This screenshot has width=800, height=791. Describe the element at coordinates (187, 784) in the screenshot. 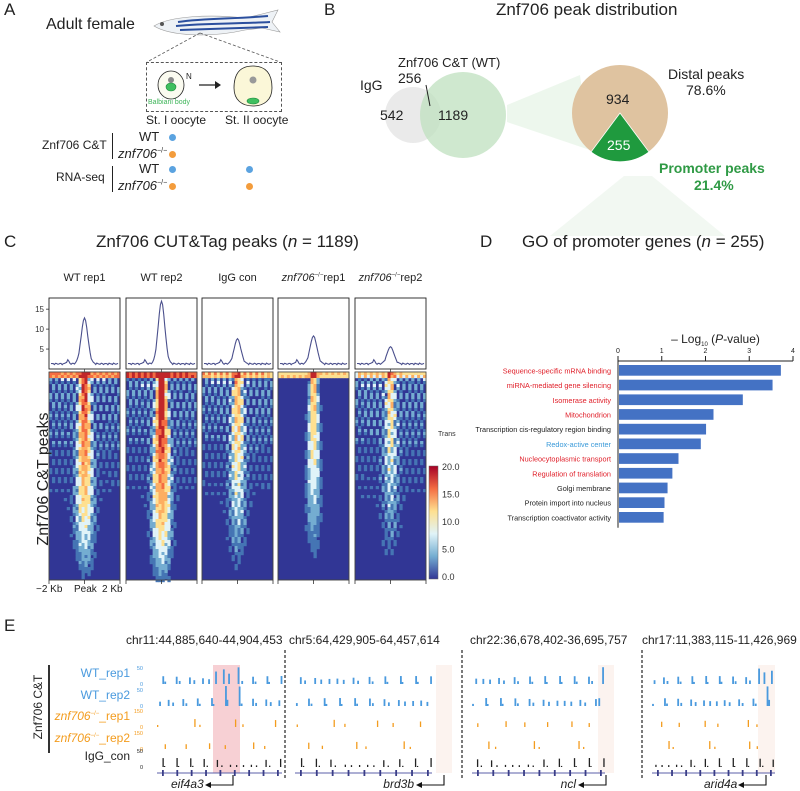

I see `gene-name: eif4a3` at that location.